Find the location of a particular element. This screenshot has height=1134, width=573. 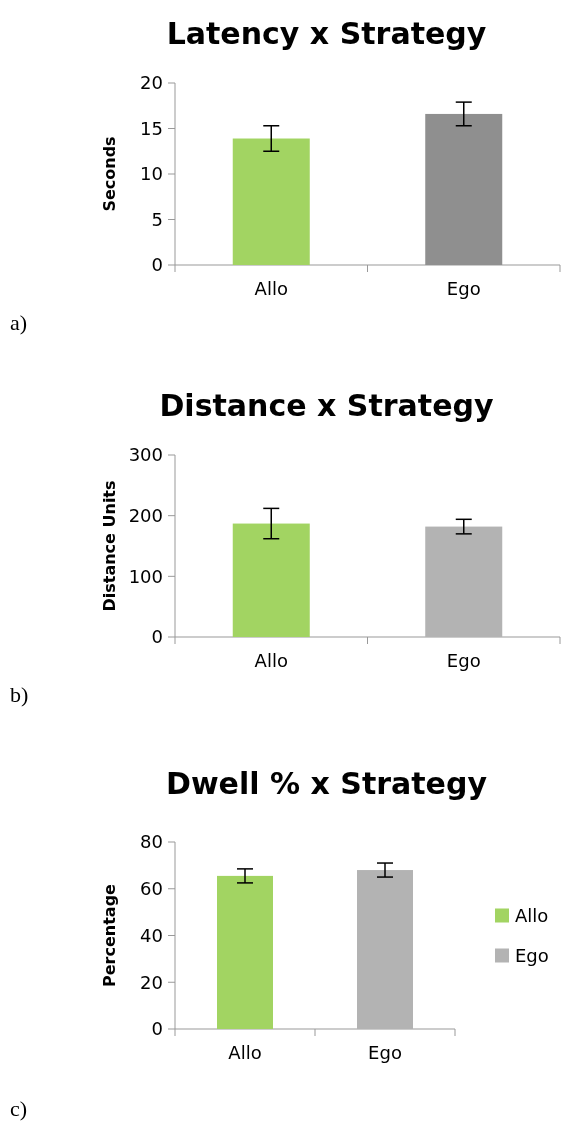

chart-title: Dwell % x Strategy is located at coordinates (327, 783).